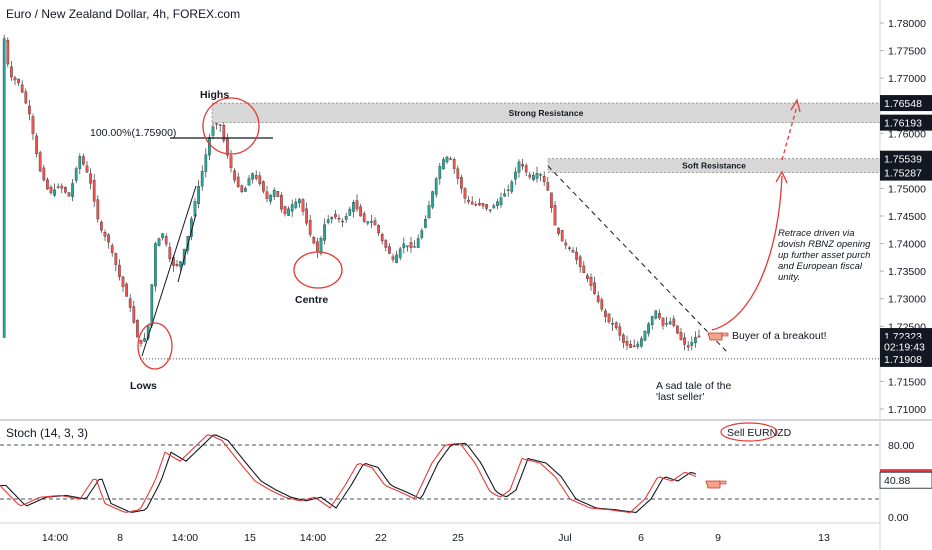 Image resolution: width=932 pixels, height=550 pixels. Describe the element at coordinates (816, 233) in the screenshot. I see `retrace-label-1: Retrace driven via` at that location.